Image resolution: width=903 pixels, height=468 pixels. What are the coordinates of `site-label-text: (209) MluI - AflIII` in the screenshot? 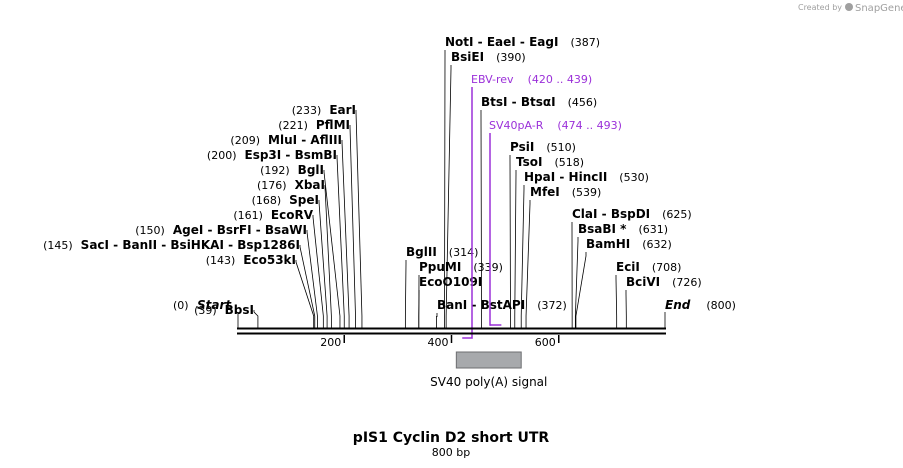 It's located at (286, 140).